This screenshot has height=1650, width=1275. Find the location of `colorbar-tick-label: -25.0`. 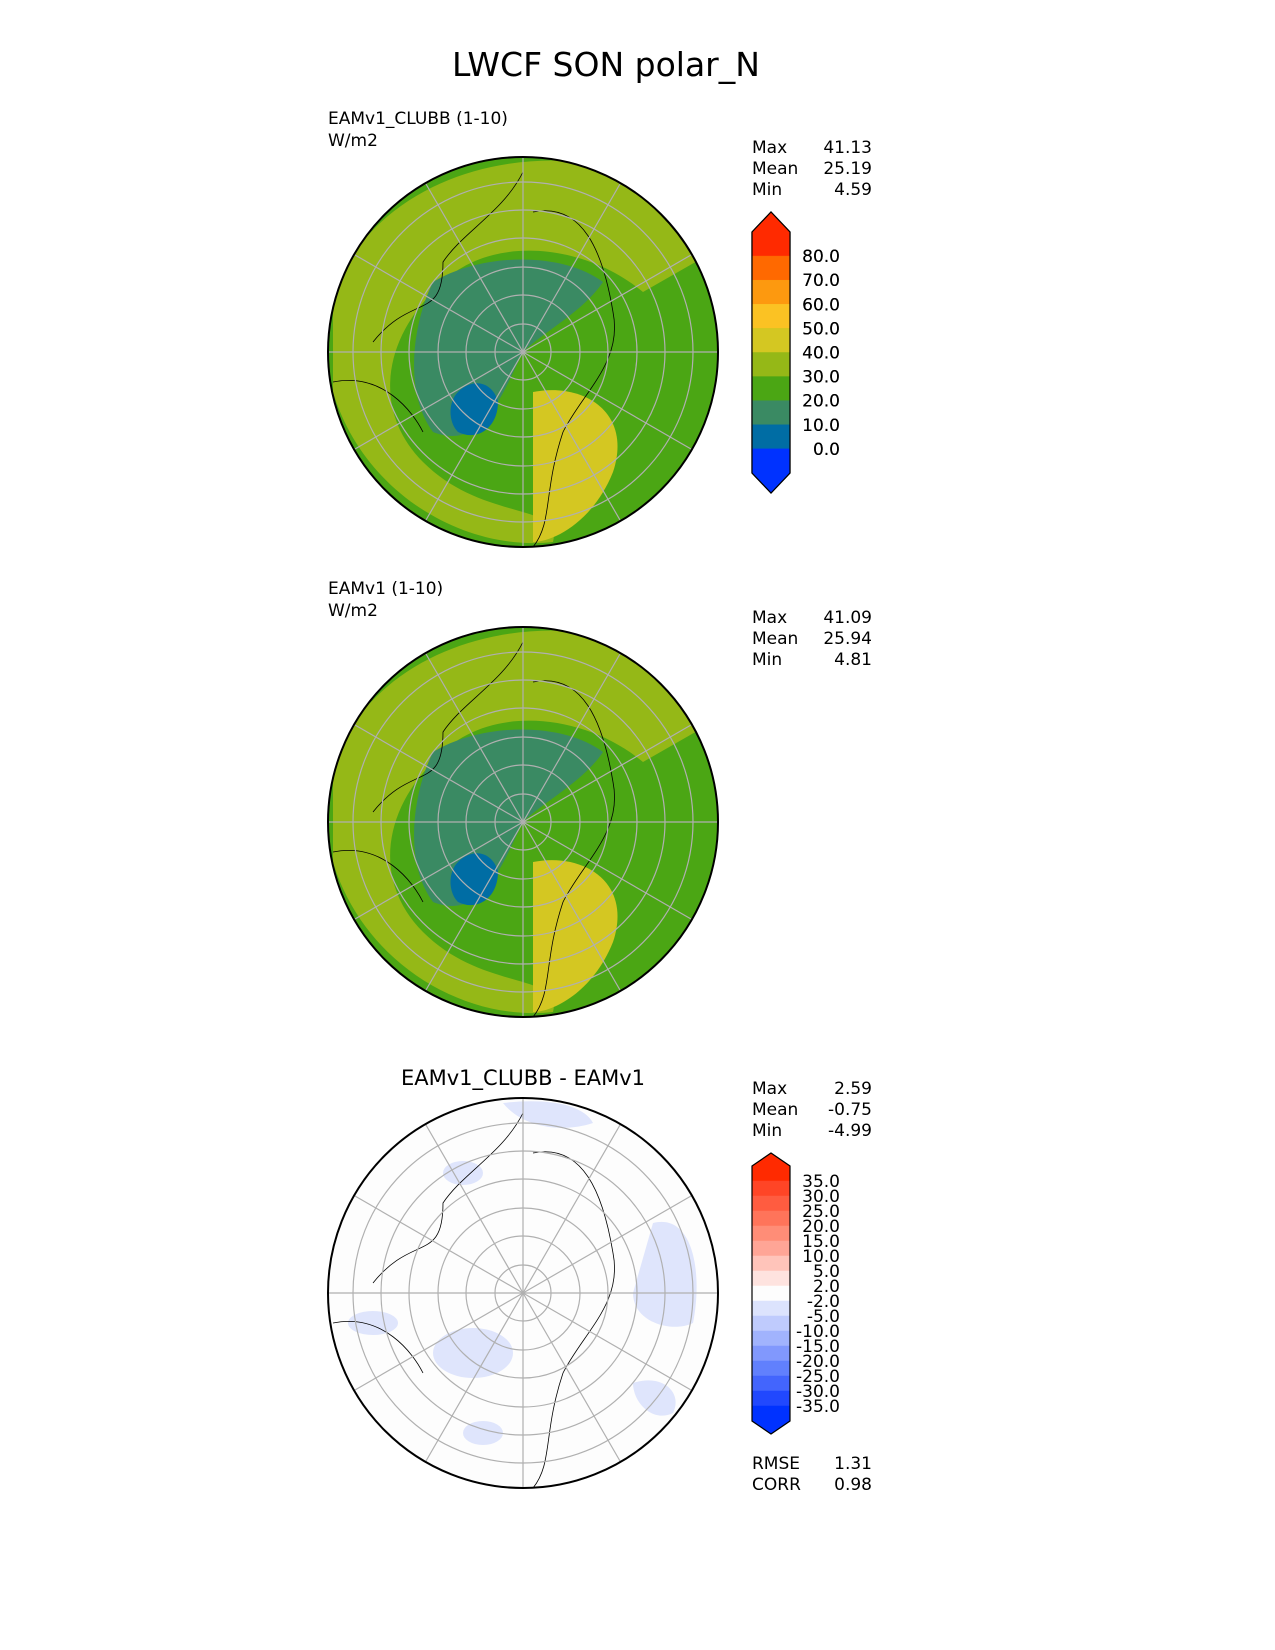

colorbar-tick-label: -25.0 is located at coordinates (818, 1377).